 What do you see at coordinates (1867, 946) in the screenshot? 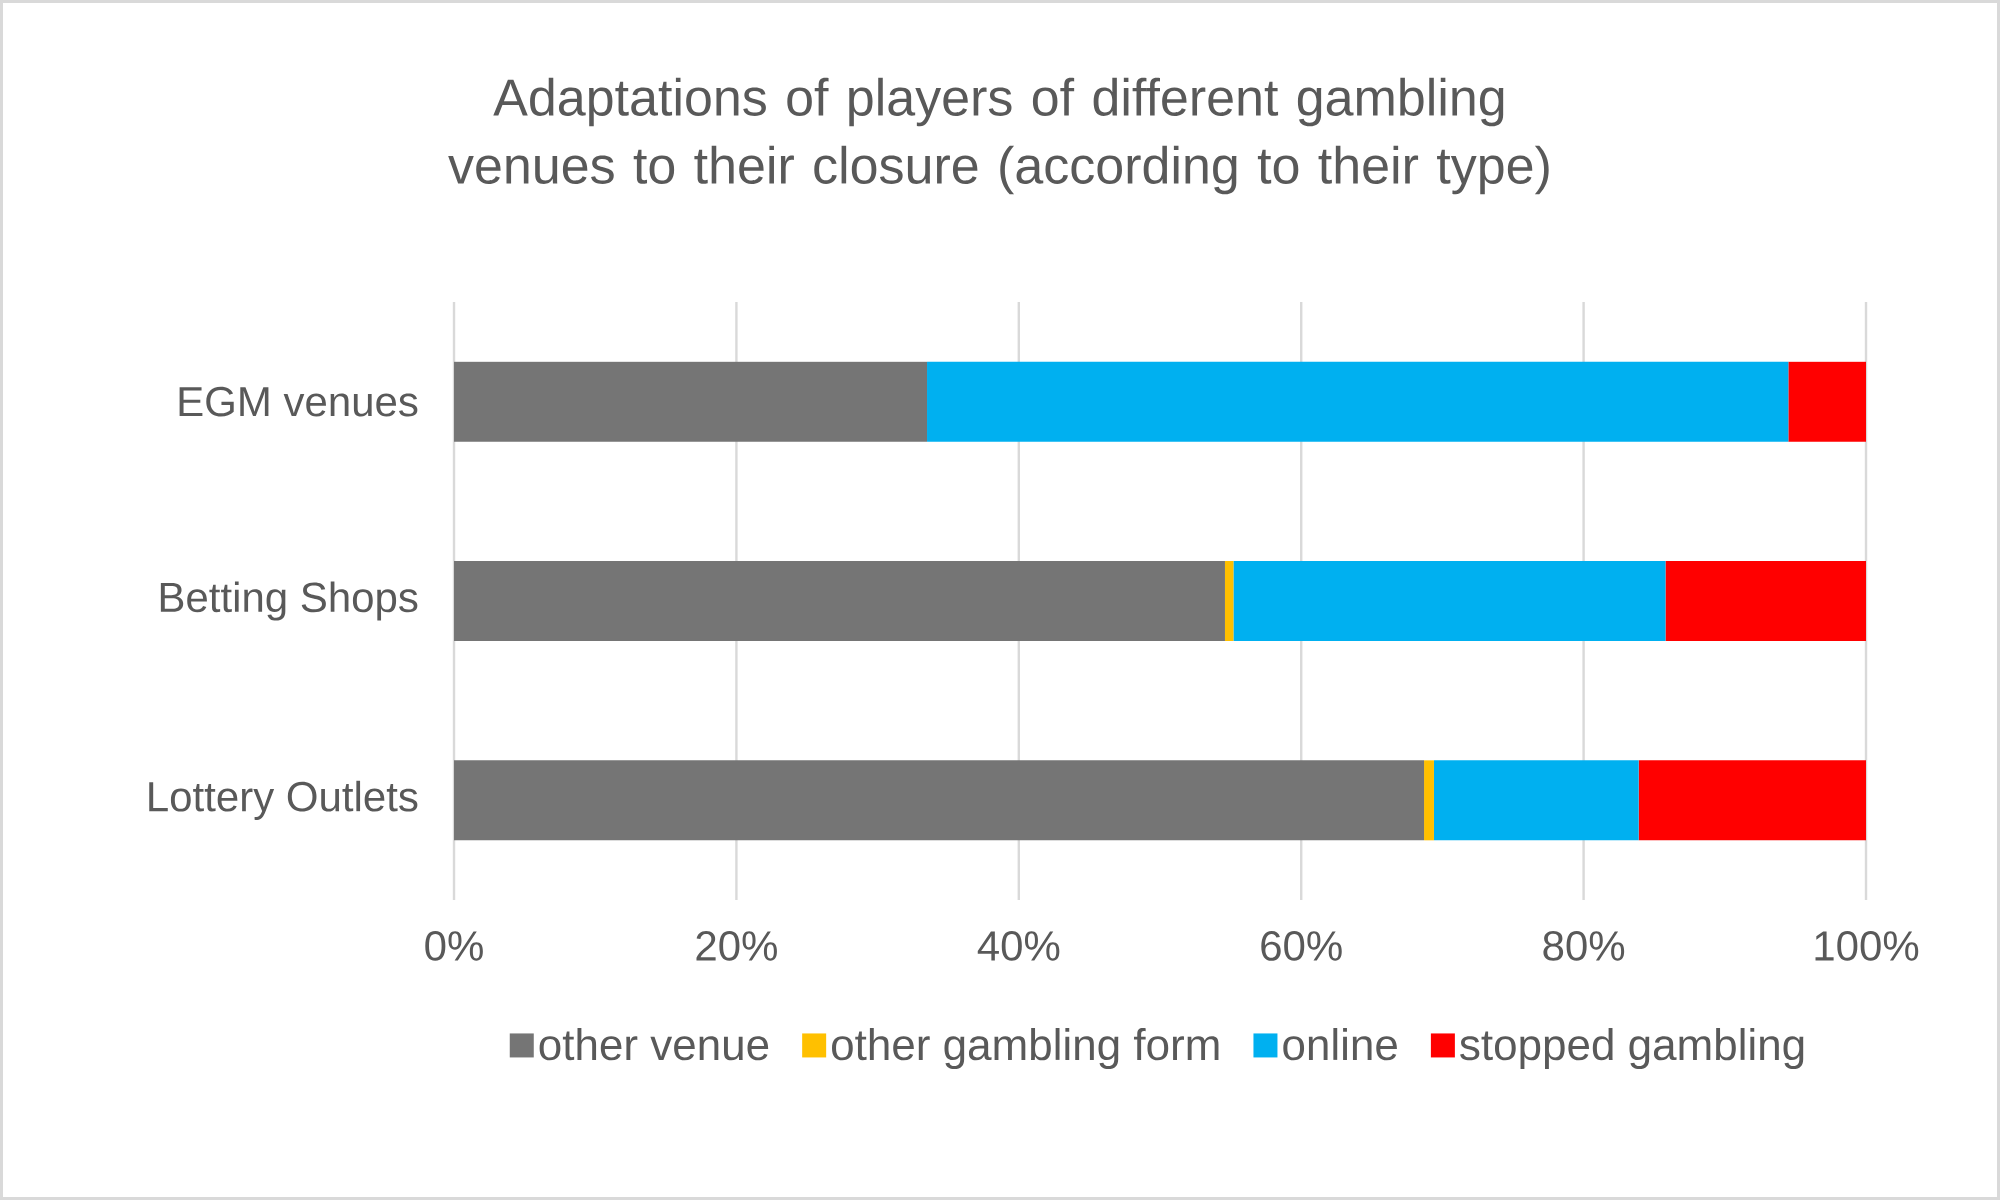
I see `x-tick-label: 100%` at bounding box center [1867, 946].